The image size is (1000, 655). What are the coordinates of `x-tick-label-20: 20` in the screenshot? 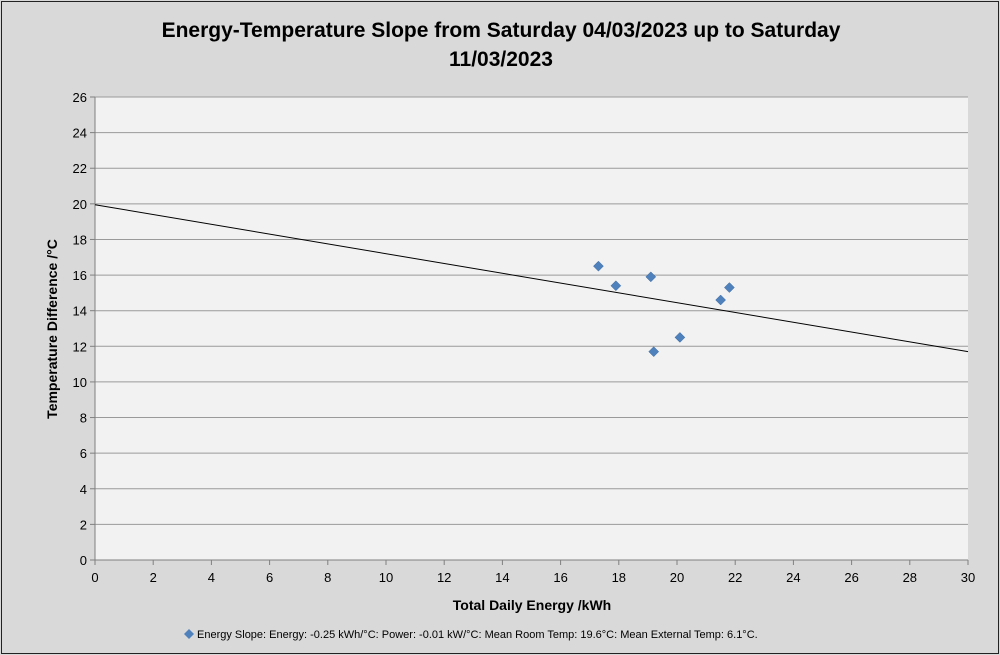 It's located at (677, 577).